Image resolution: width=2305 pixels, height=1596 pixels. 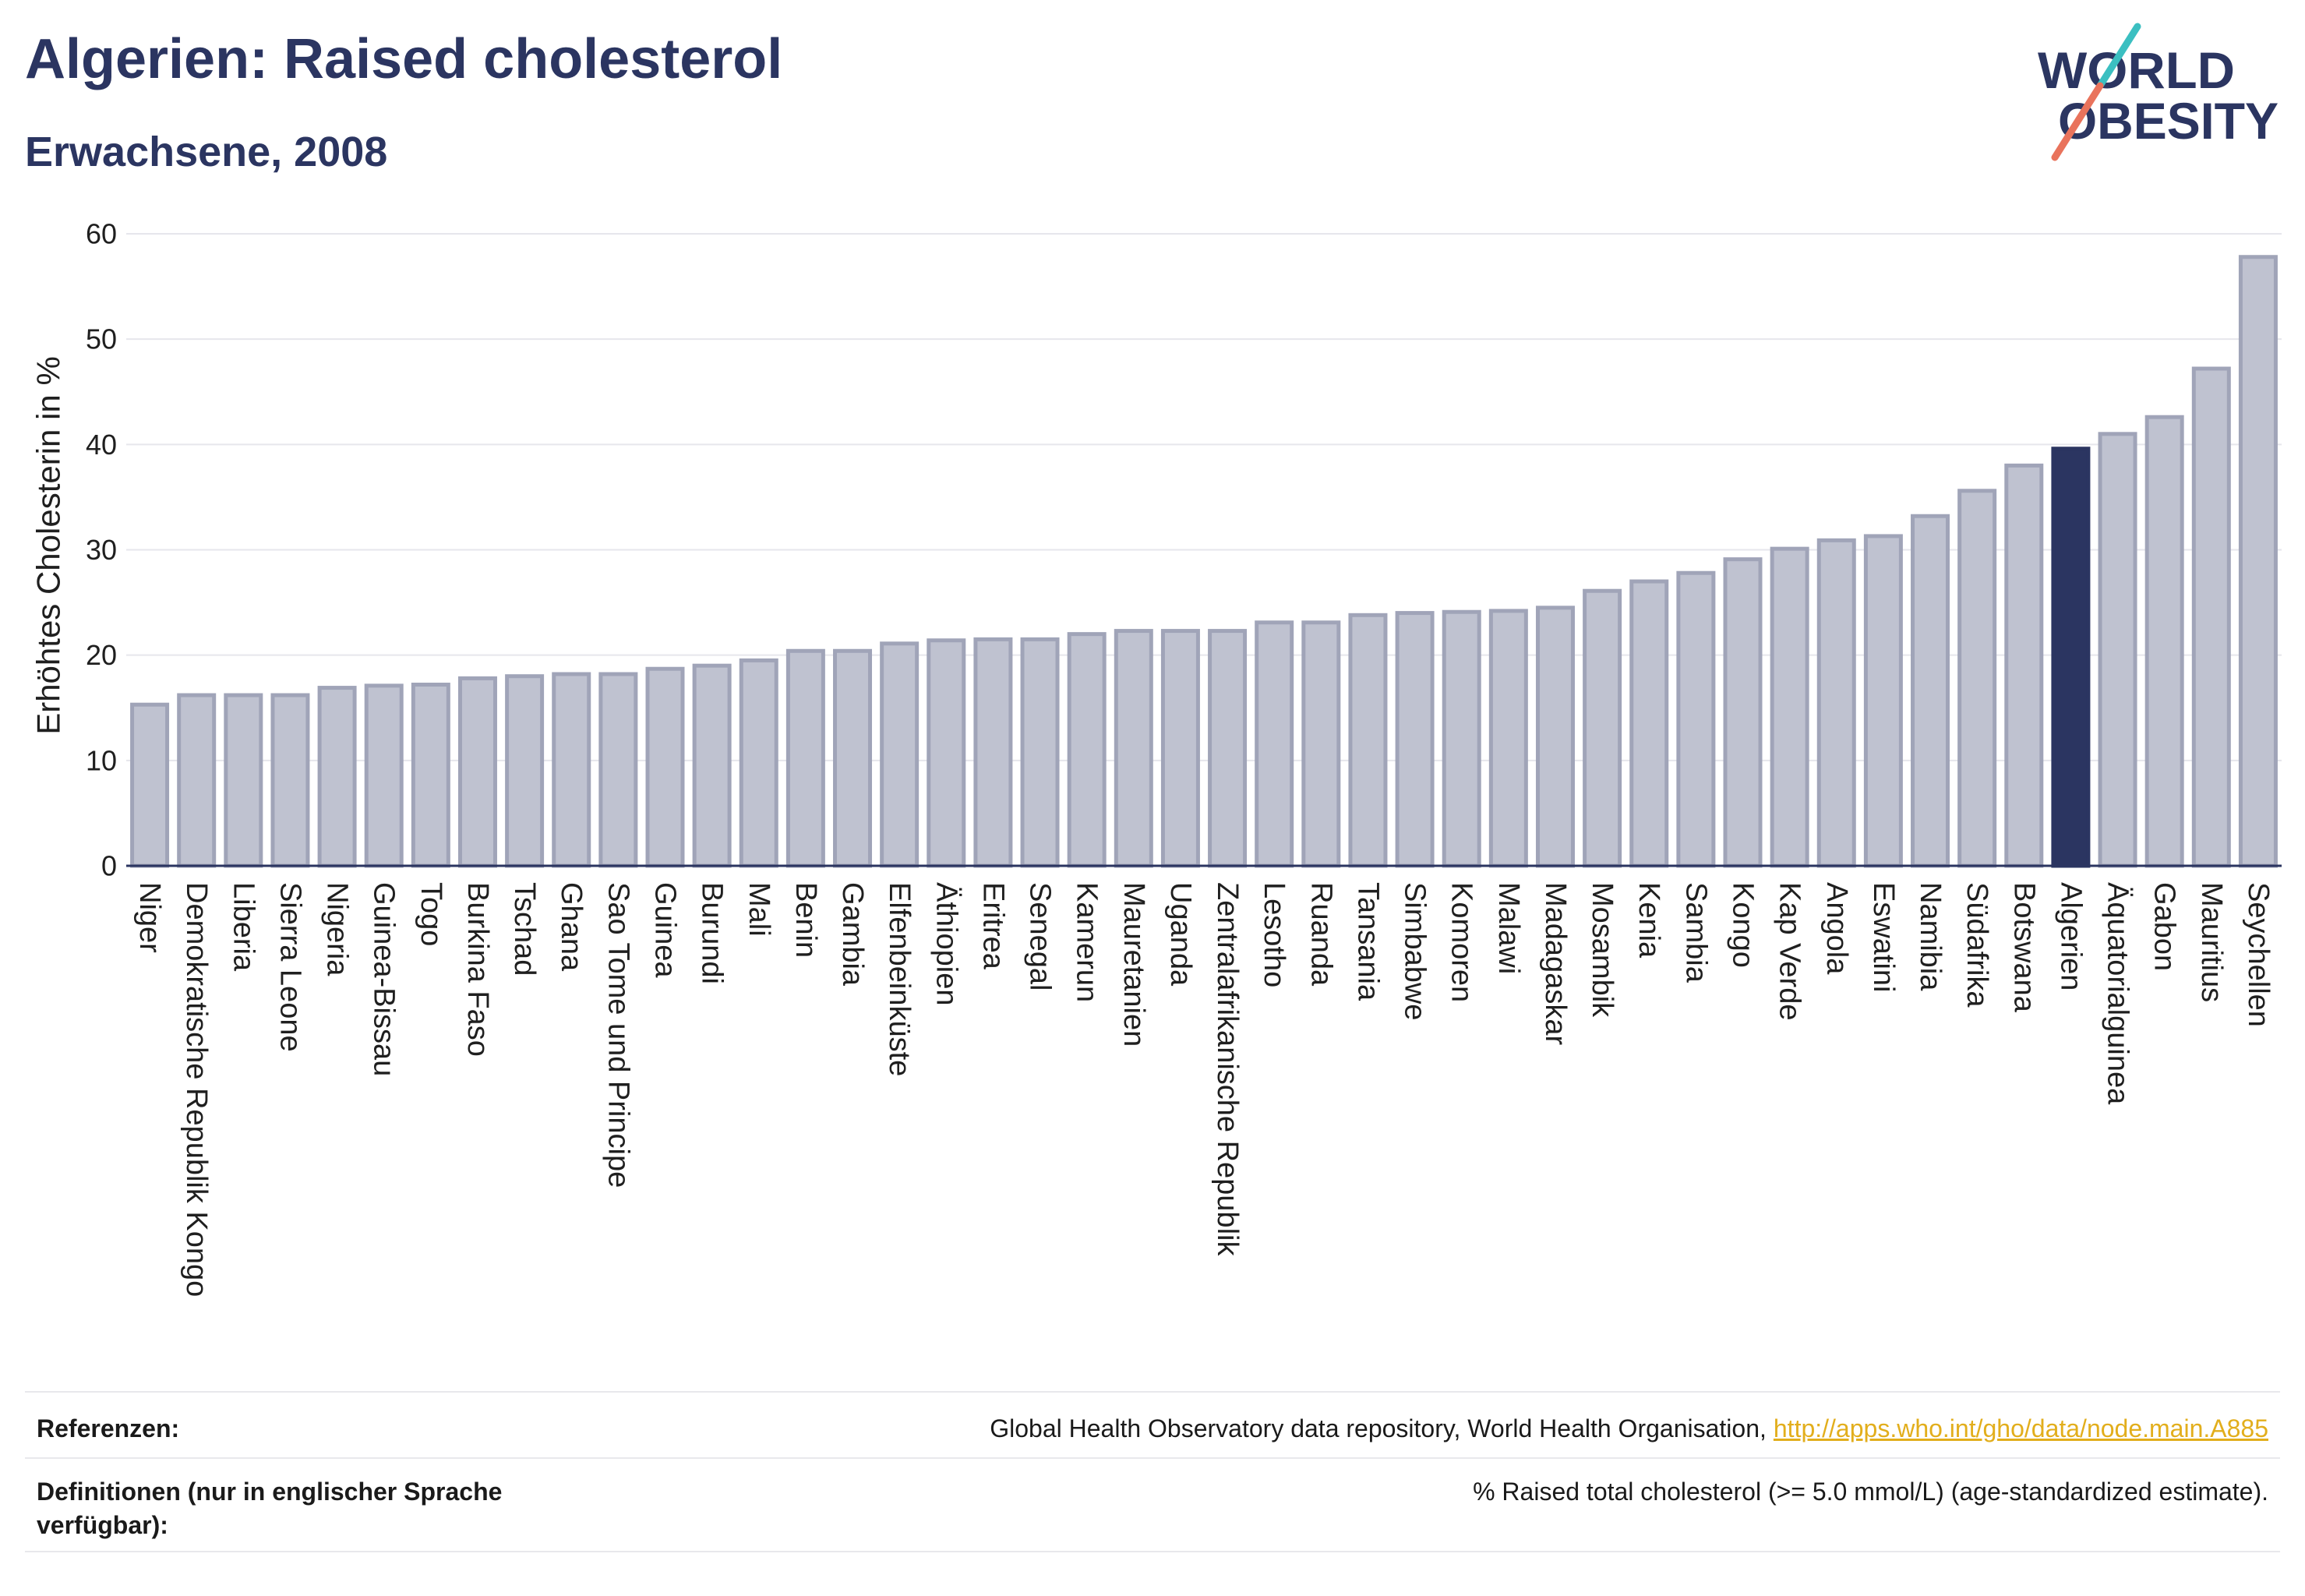 What do you see at coordinates (618, 1035) in the screenshot?
I see `x-tick-label: Sao Tome und Principe` at bounding box center [618, 1035].